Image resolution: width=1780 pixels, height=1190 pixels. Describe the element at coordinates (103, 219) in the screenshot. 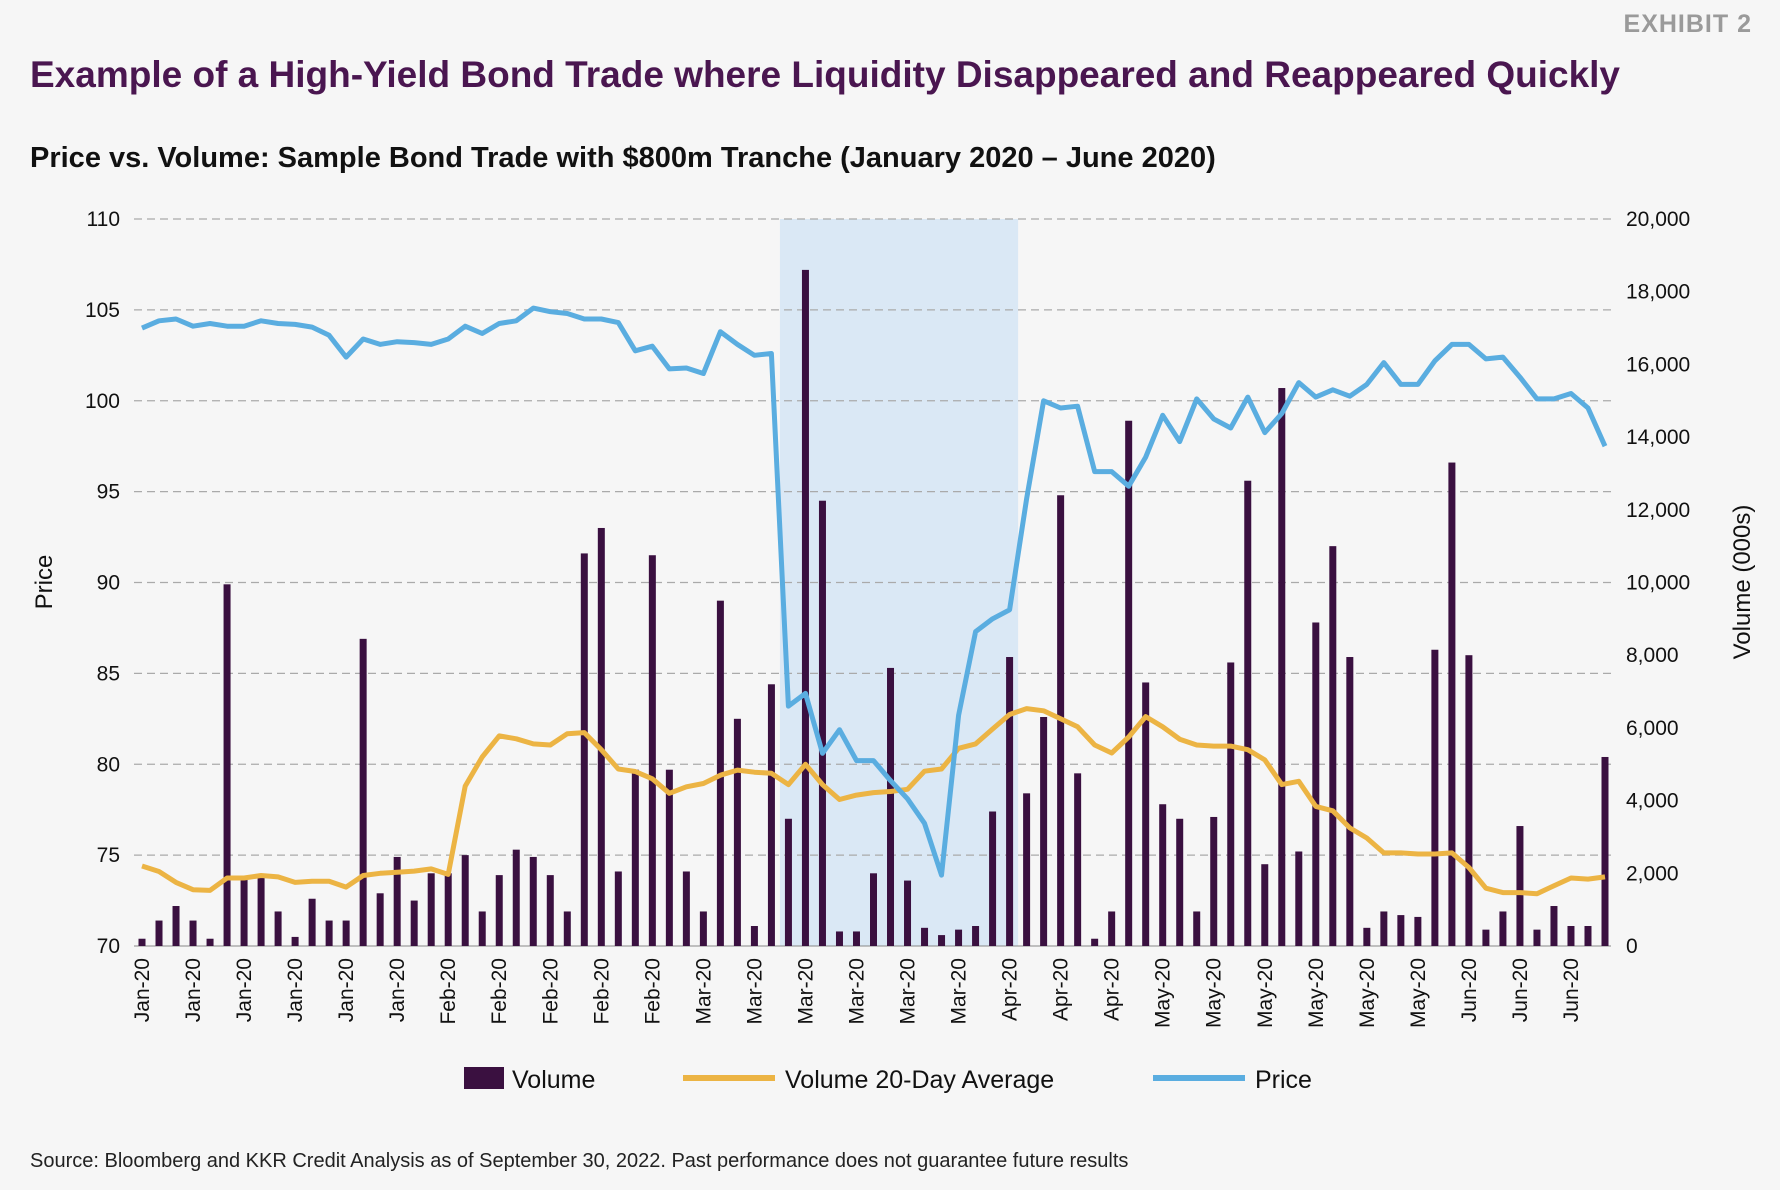

I see `y-left-tick-label: 110` at that location.